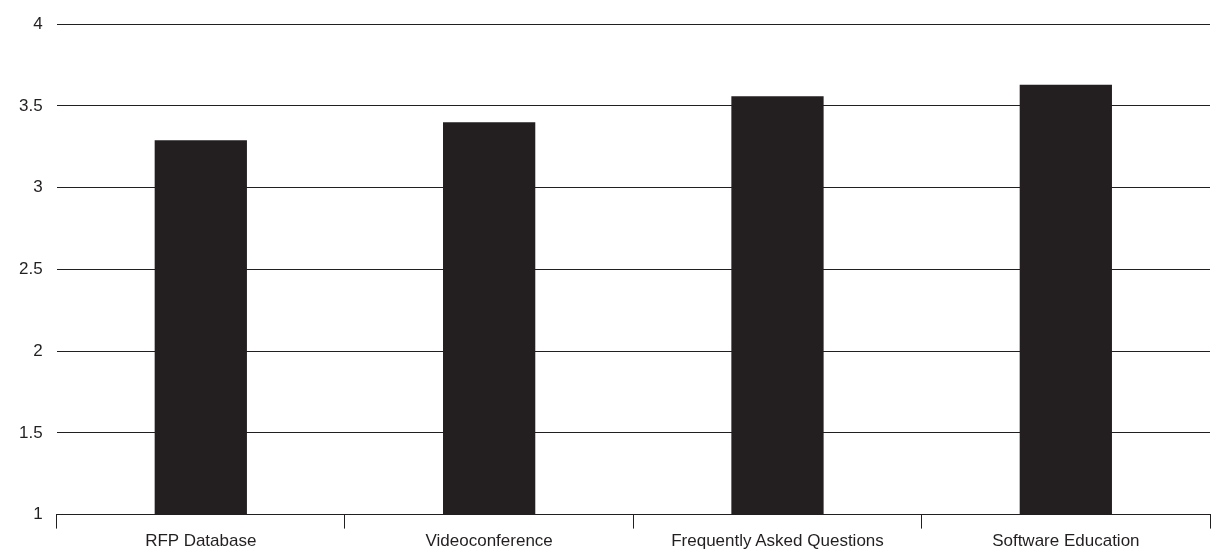 The width and height of the screenshot is (1218, 559). I want to click on y-tick-label: 3, so click(38, 187).